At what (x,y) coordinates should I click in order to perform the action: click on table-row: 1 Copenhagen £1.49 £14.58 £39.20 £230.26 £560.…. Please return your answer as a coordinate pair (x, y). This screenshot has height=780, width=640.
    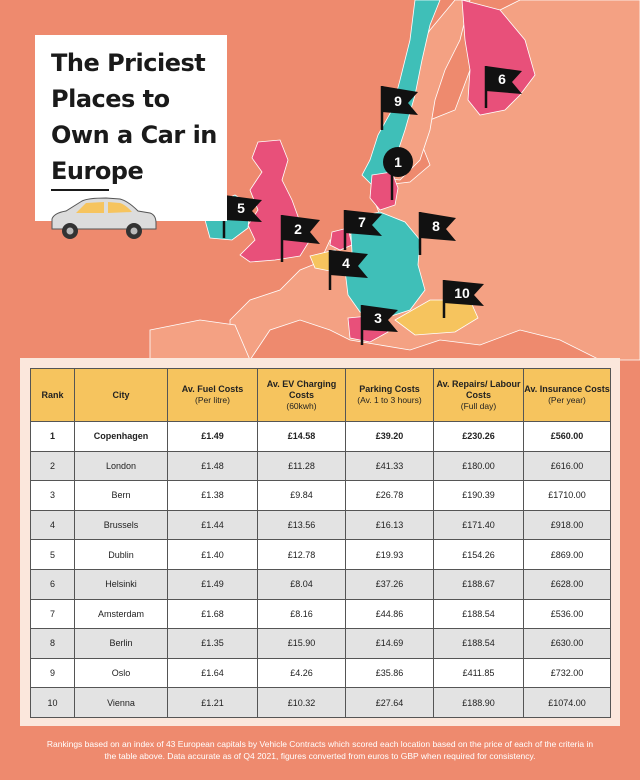
    Looking at the image, I should click on (320, 436).